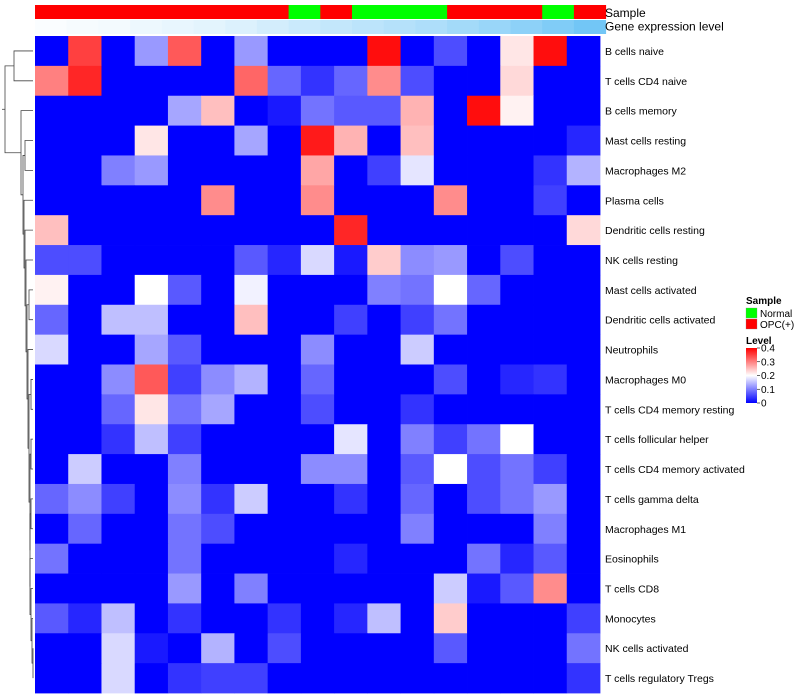 The width and height of the screenshot is (800, 700). What do you see at coordinates (18, 364) in the screenshot?
I see `row-dendrogram` at bounding box center [18, 364].